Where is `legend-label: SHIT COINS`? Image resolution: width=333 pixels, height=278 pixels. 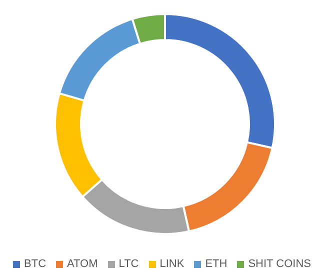
legend-label: SHIT COINS is located at coordinates (279, 264).